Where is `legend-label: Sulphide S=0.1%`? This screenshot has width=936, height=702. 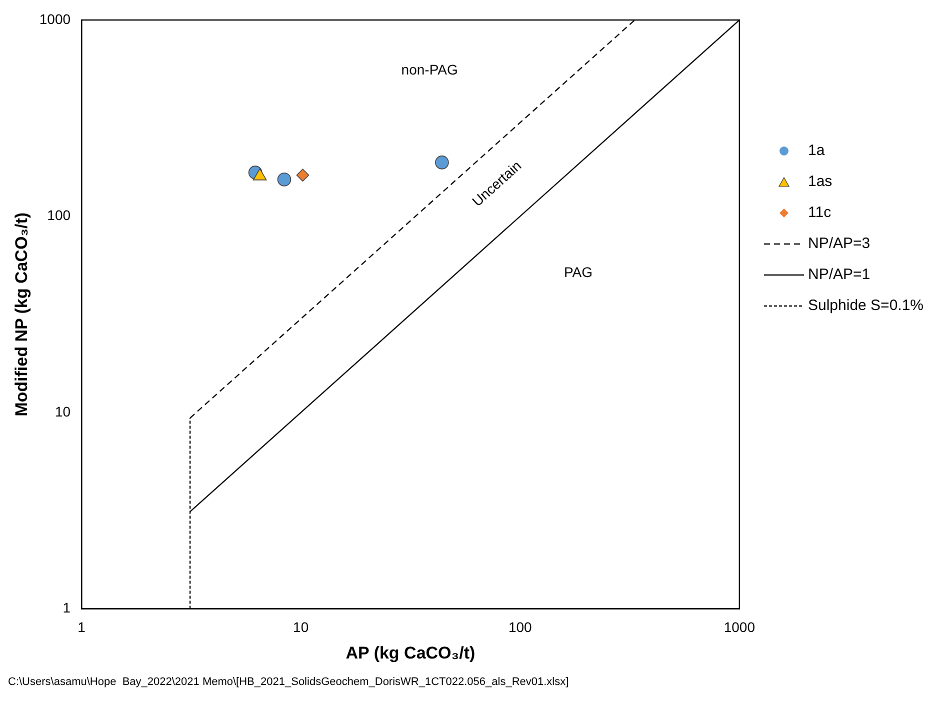 legend-label: Sulphide S=0.1% is located at coordinates (866, 305).